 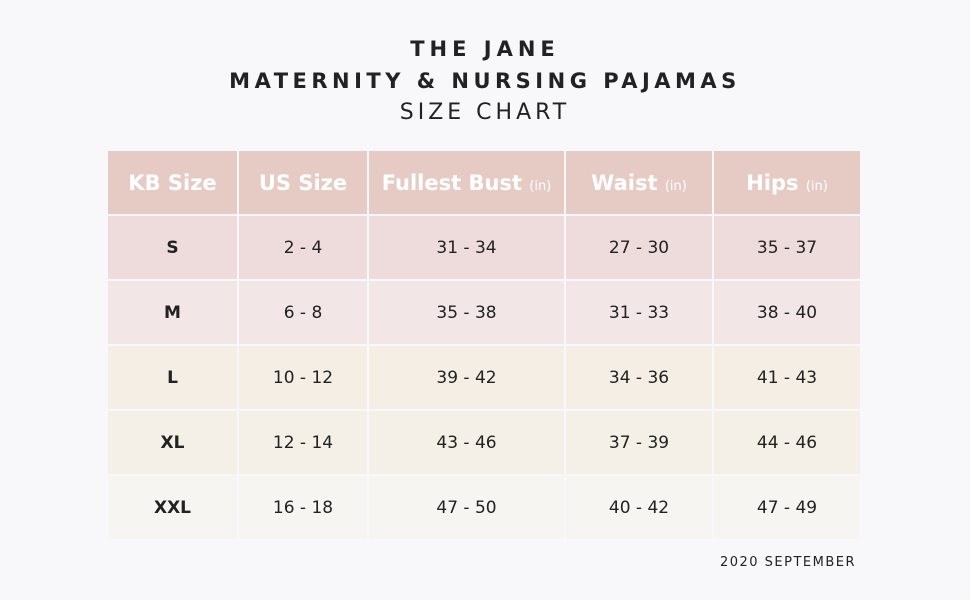 I want to click on cell-us-size: 6 - 8, so click(x=303, y=312).